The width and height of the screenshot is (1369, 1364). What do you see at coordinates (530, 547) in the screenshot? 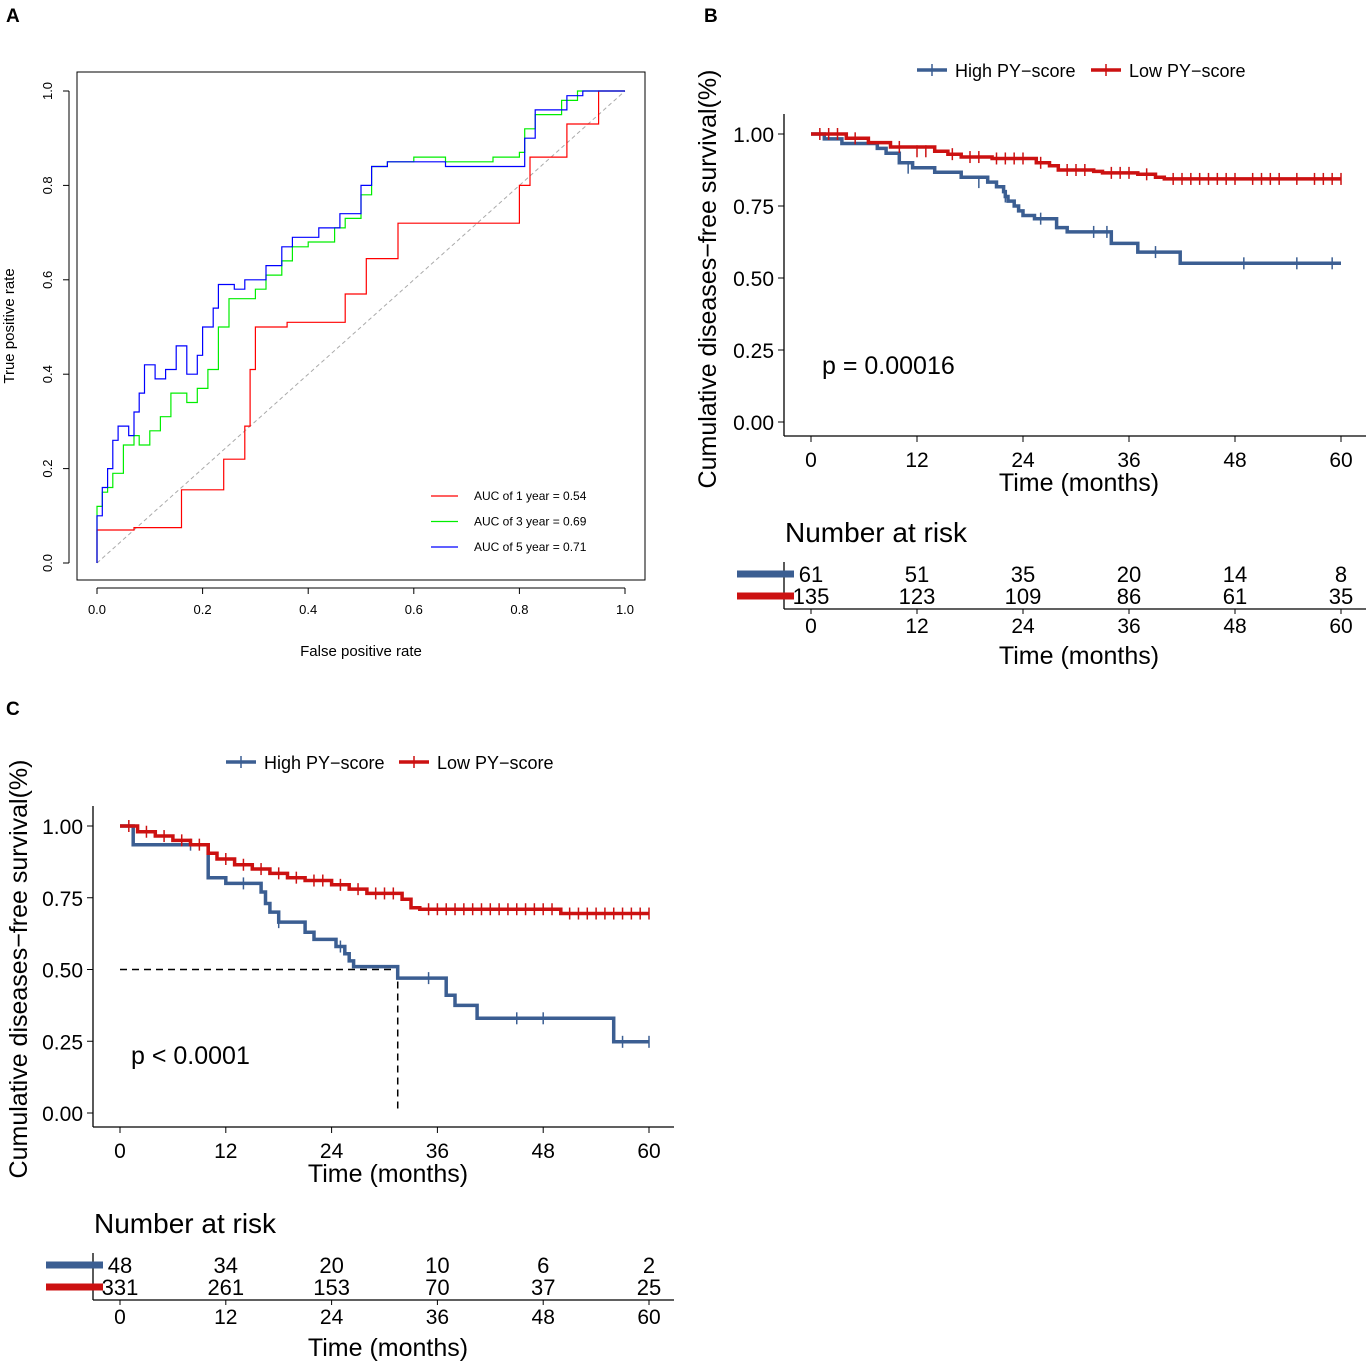
I see `roc-legend-label: AUC of 5 year = 0.71` at bounding box center [530, 547].